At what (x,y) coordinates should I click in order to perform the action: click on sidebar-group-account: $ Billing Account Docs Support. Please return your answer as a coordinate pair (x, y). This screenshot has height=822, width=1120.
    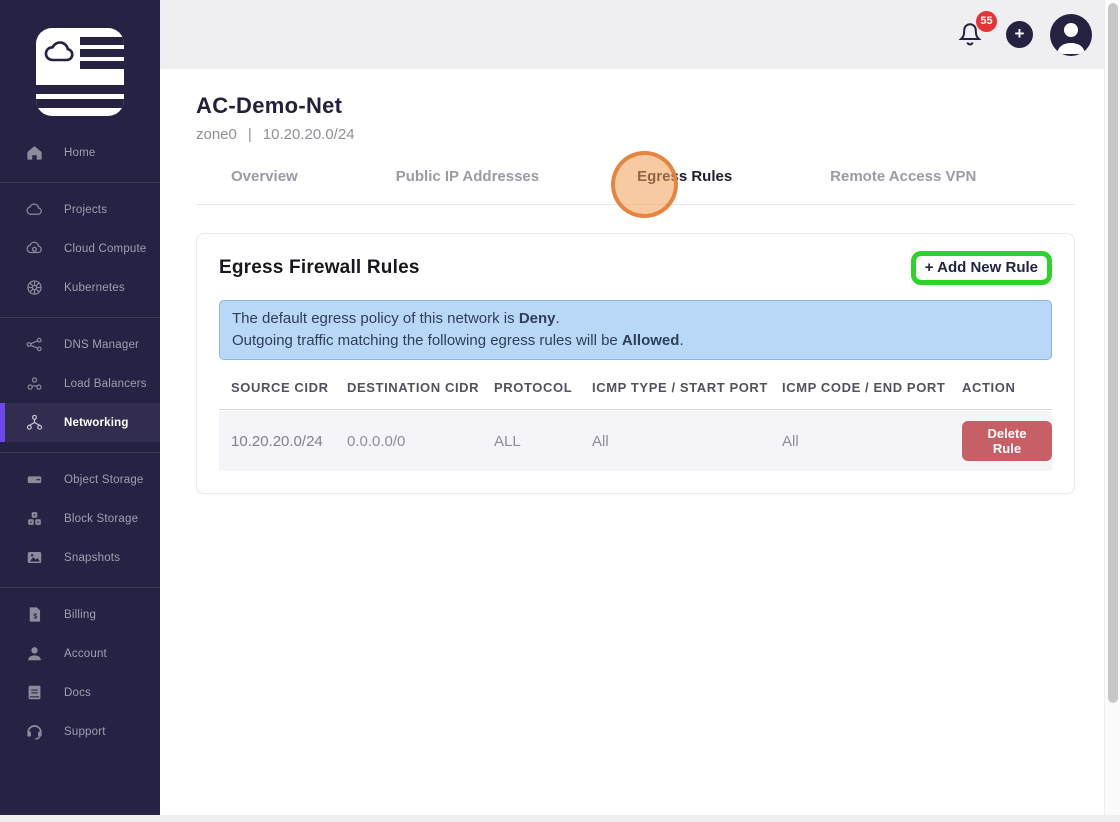
    Looking at the image, I should click on (80, 674).